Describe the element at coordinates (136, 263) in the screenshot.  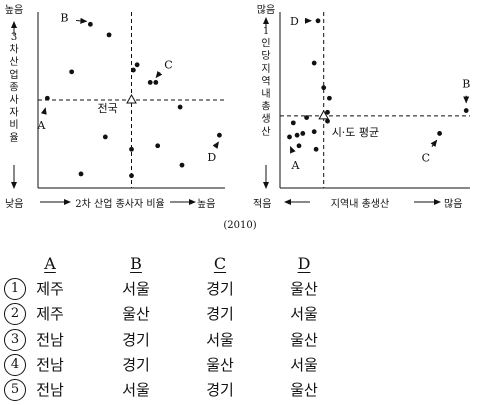
I see `header-b: B` at that location.